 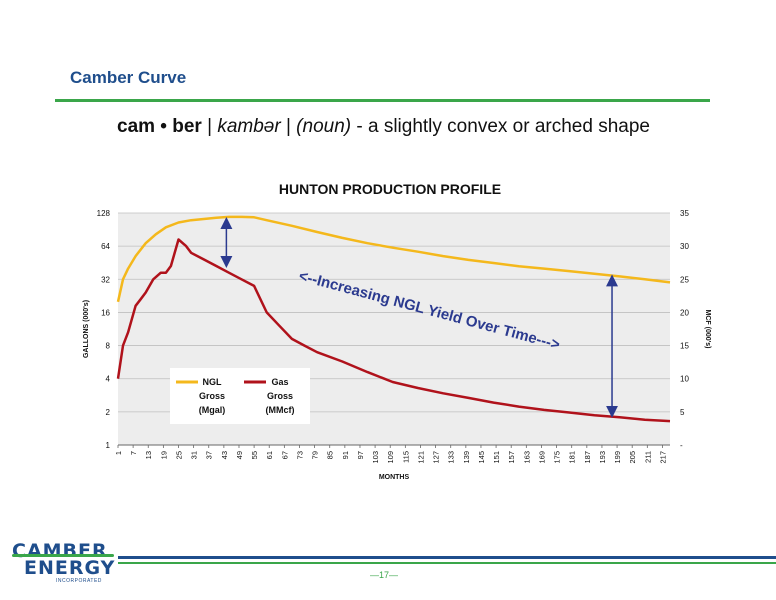 I want to click on y-tick-label: 4, so click(x=108, y=379).